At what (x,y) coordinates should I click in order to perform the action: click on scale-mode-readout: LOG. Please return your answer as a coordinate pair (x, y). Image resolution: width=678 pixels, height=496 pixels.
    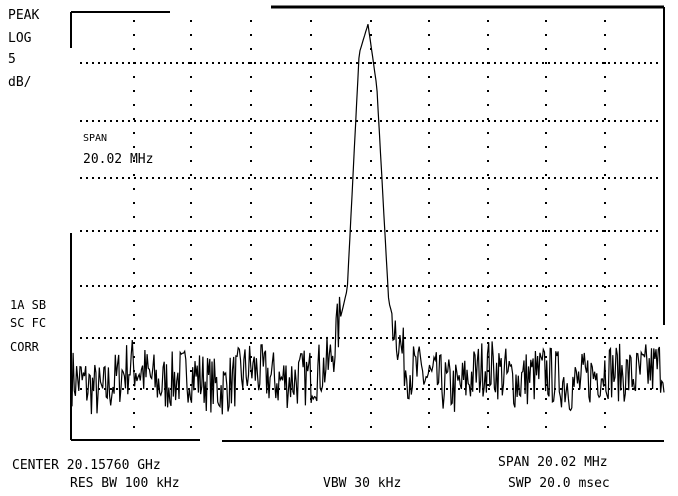
    Looking at the image, I should click on (20, 38).